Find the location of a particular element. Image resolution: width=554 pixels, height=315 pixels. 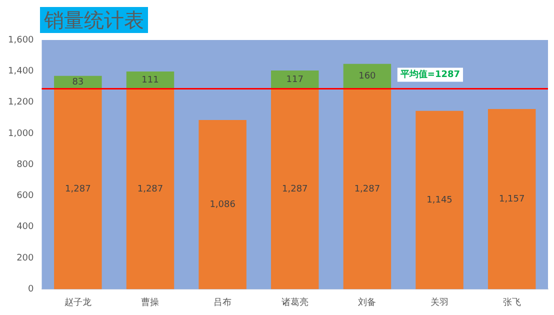

x-tick-label: 诸葛亮 is located at coordinates (294, 302).